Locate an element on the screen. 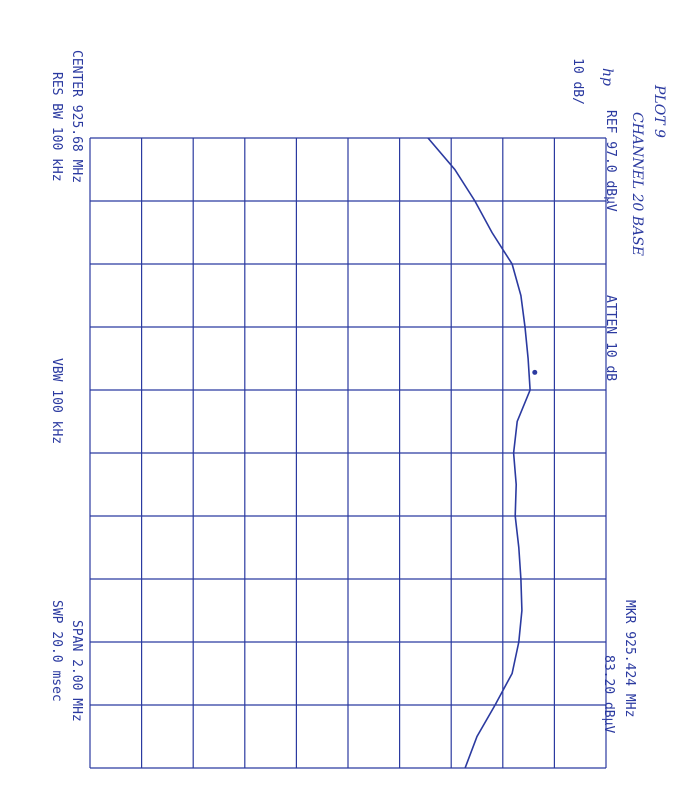 The height and width of the screenshot is (800, 700). scale: 10 dB/ is located at coordinates (577, 81).